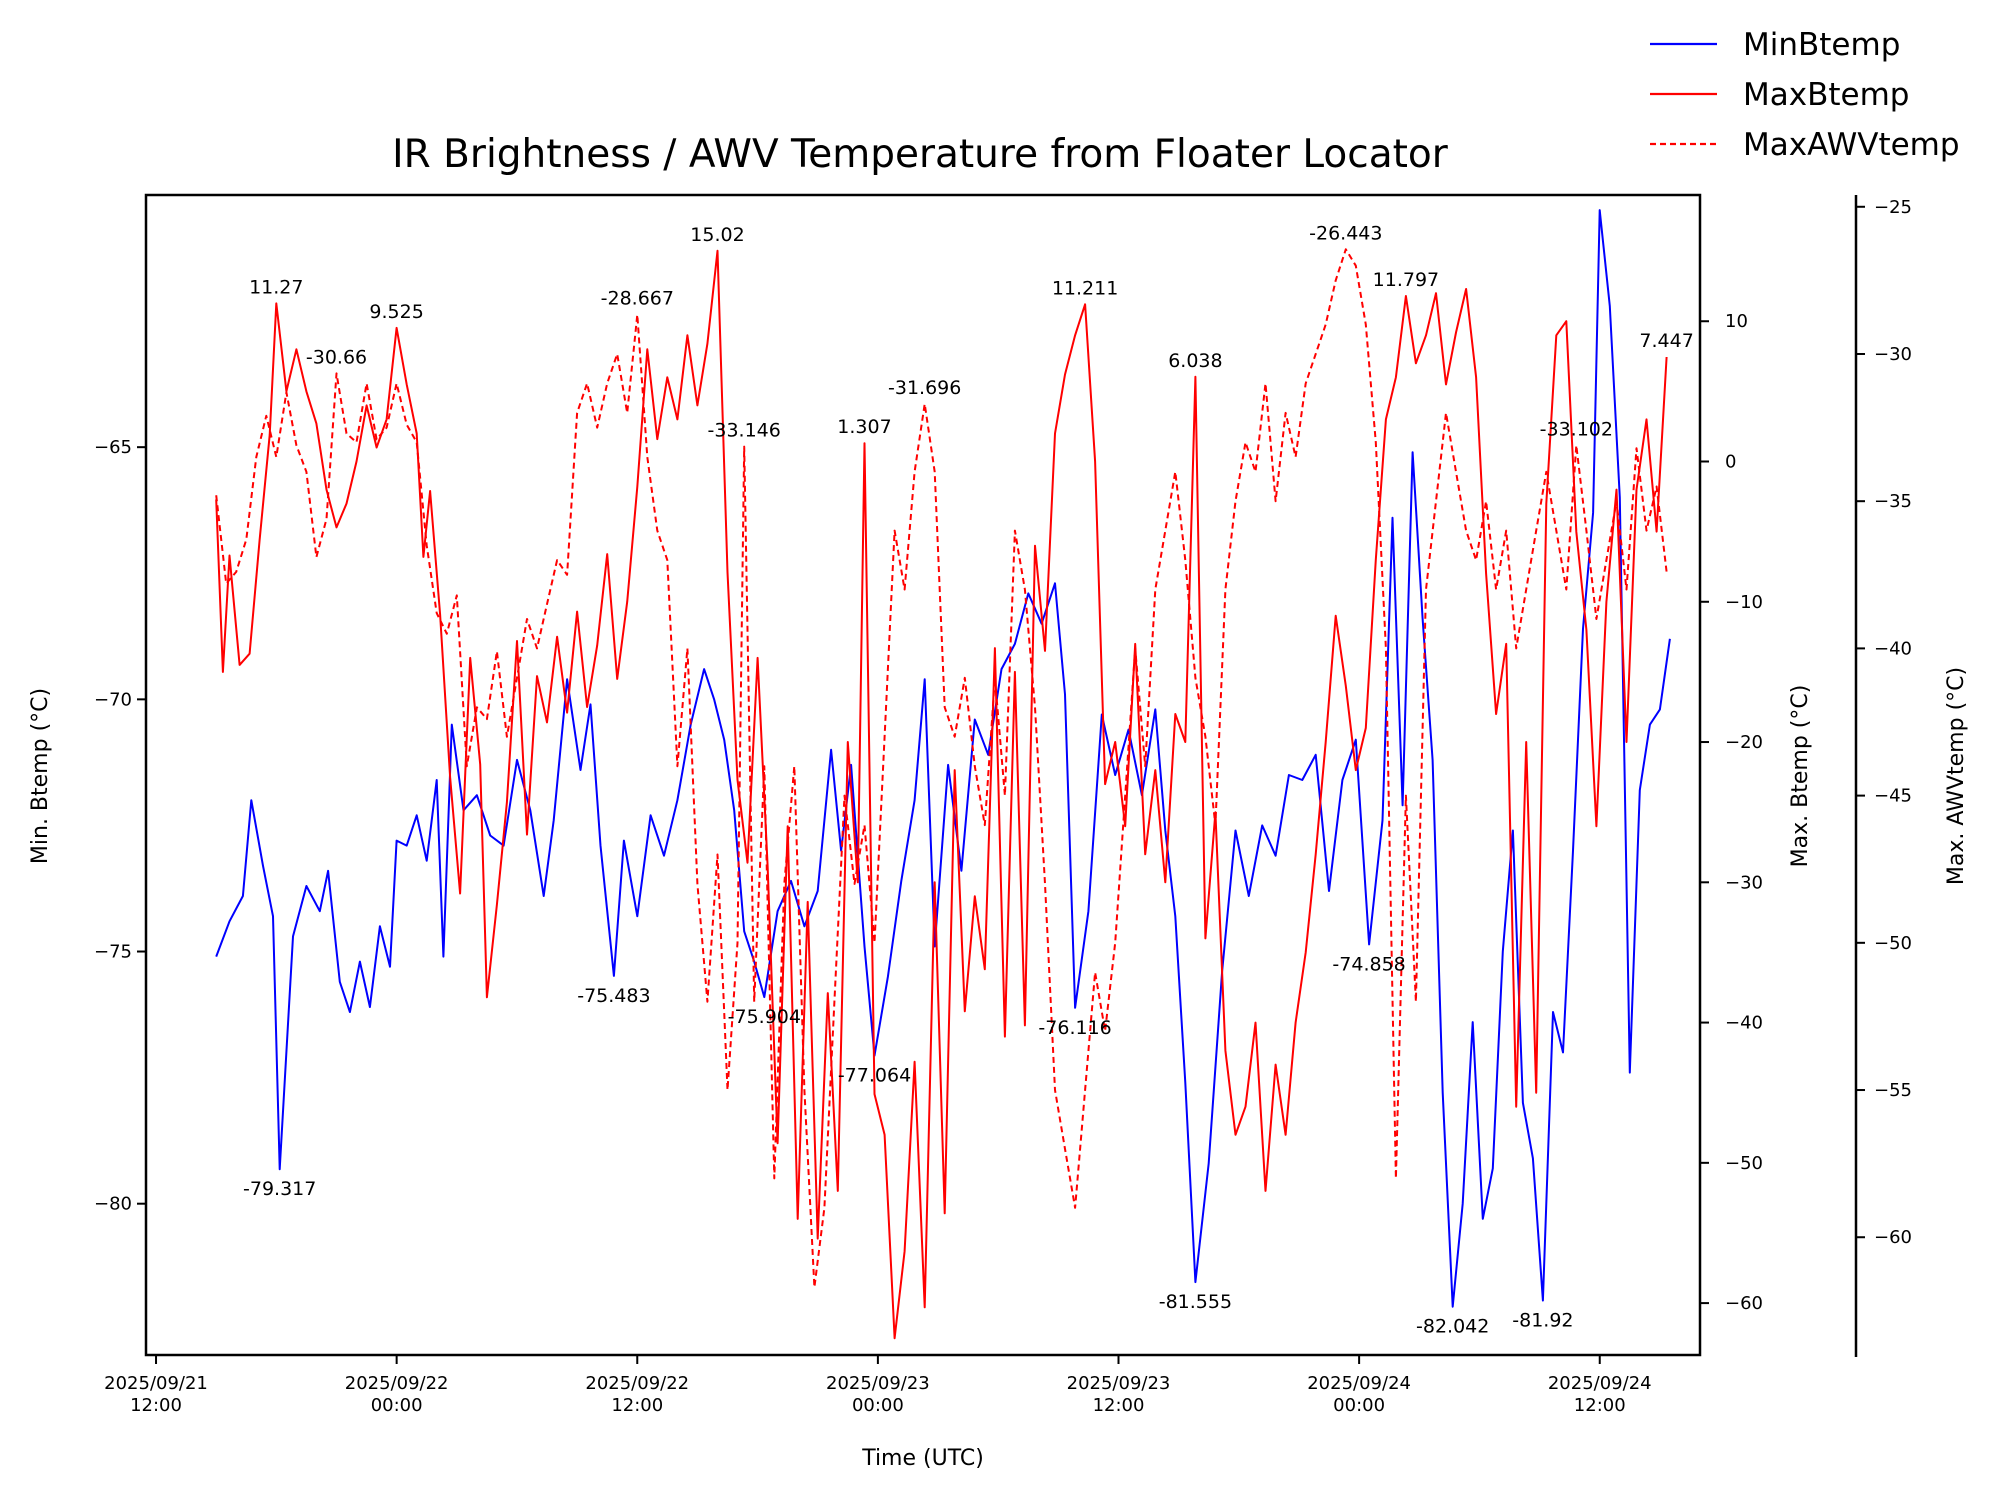  What do you see at coordinates (1744, 742) in the screenshot?
I see `y-right-tick-label-4: −20` at bounding box center [1744, 742].